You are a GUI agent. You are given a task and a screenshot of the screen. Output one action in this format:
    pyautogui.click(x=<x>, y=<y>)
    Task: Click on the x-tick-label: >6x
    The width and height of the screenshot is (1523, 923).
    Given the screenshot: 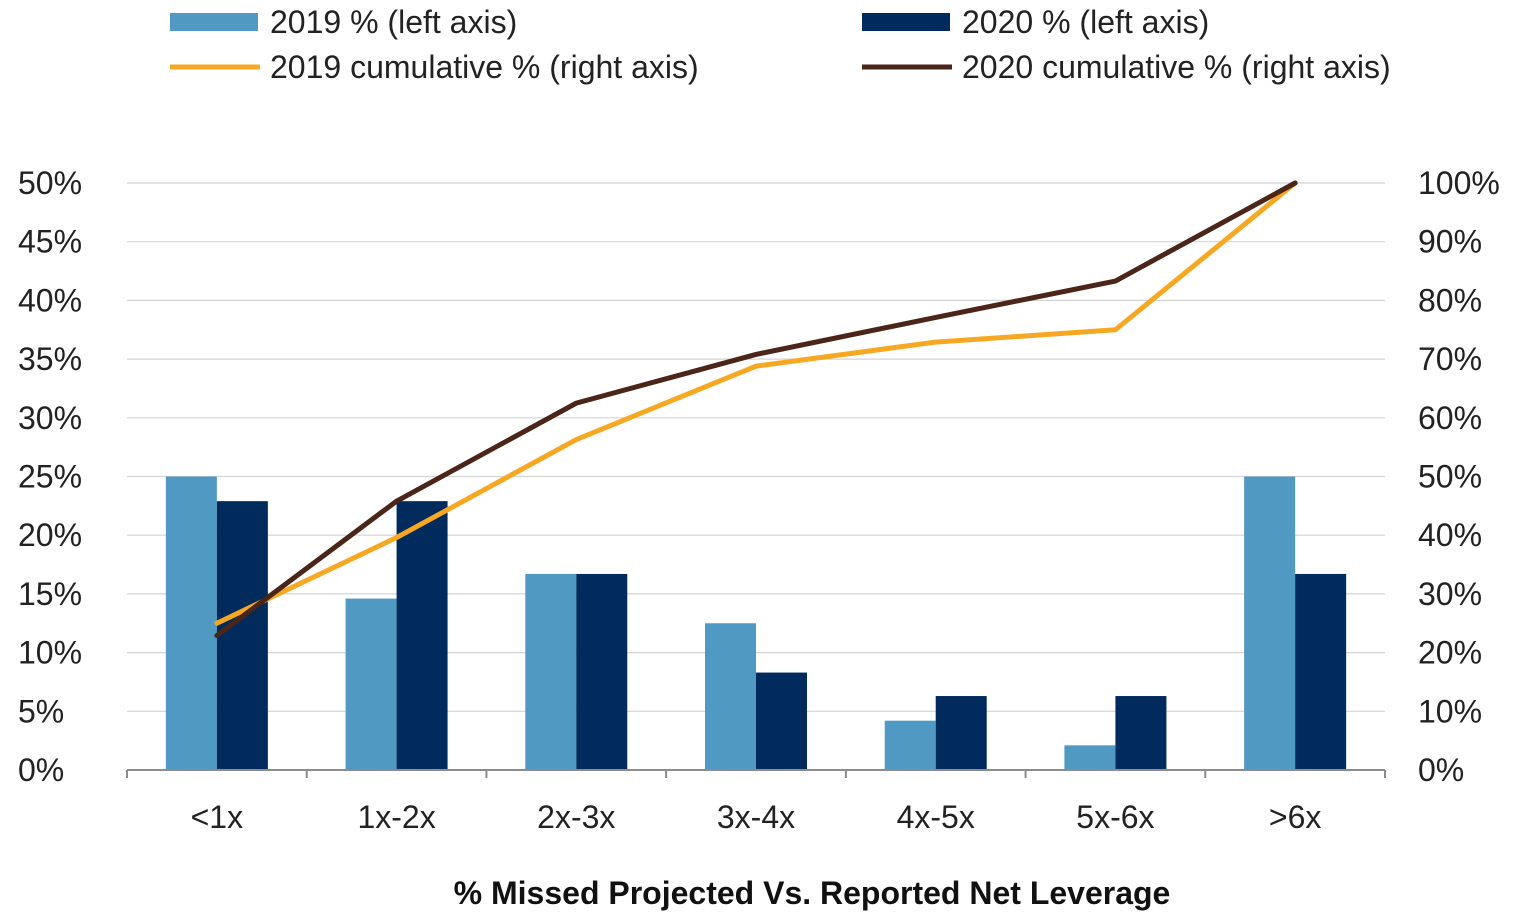 What is the action you would take?
    pyautogui.click(x=1295, y=817)
    